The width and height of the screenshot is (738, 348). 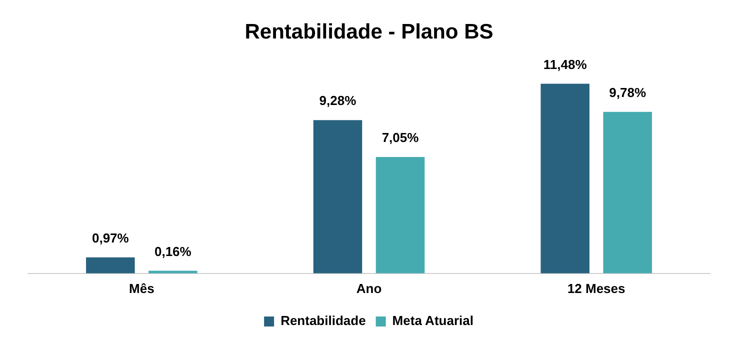 I want to click on legend-label: Meta Atuarial, so click(x=433, y=320).